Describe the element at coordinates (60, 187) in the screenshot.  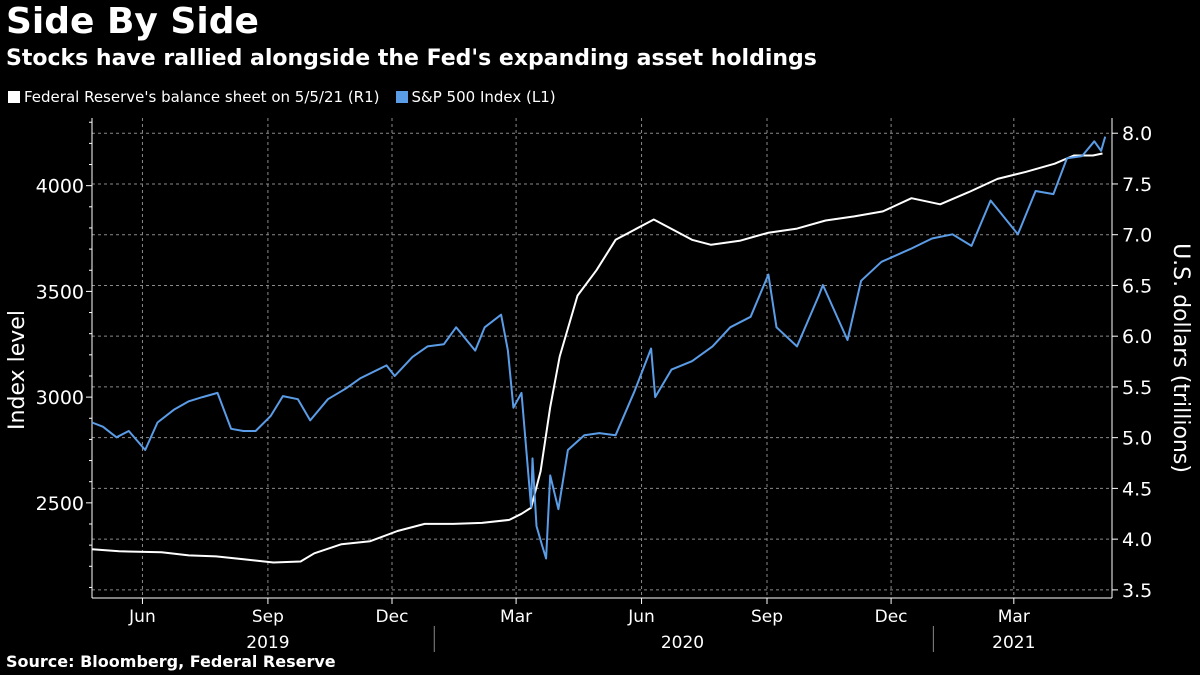
I see `left-tick-label: 4000` at that location.